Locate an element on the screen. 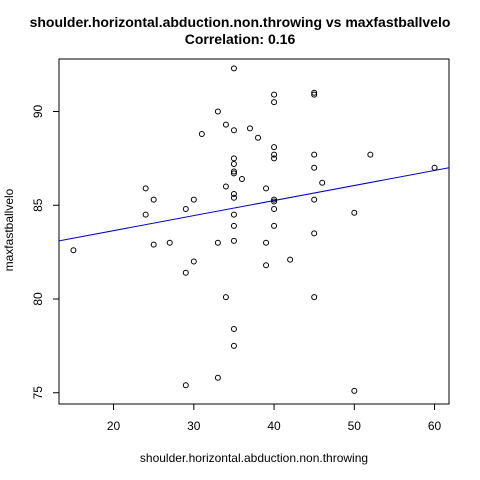  x-tick-label: 50 is located at coordinates (355, 426).